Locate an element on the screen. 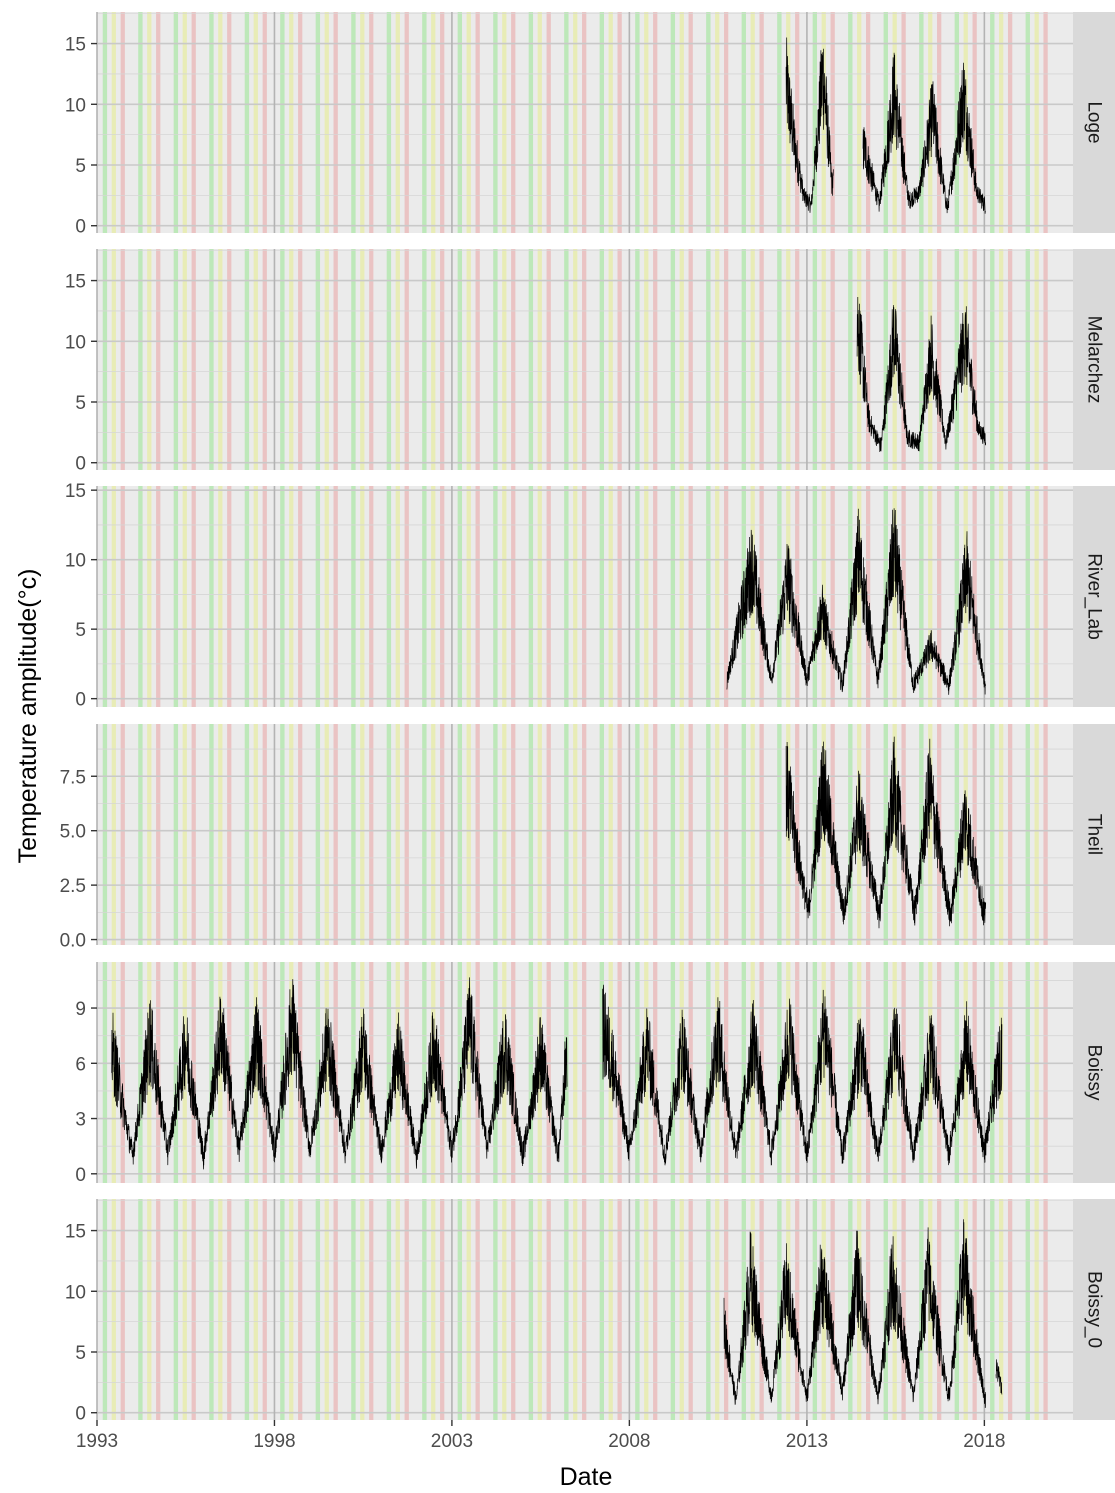 Image resolution: width=1115 pixels, height=1493 pixels. y-tick-label: 5 is located at coordinates (80, 630).